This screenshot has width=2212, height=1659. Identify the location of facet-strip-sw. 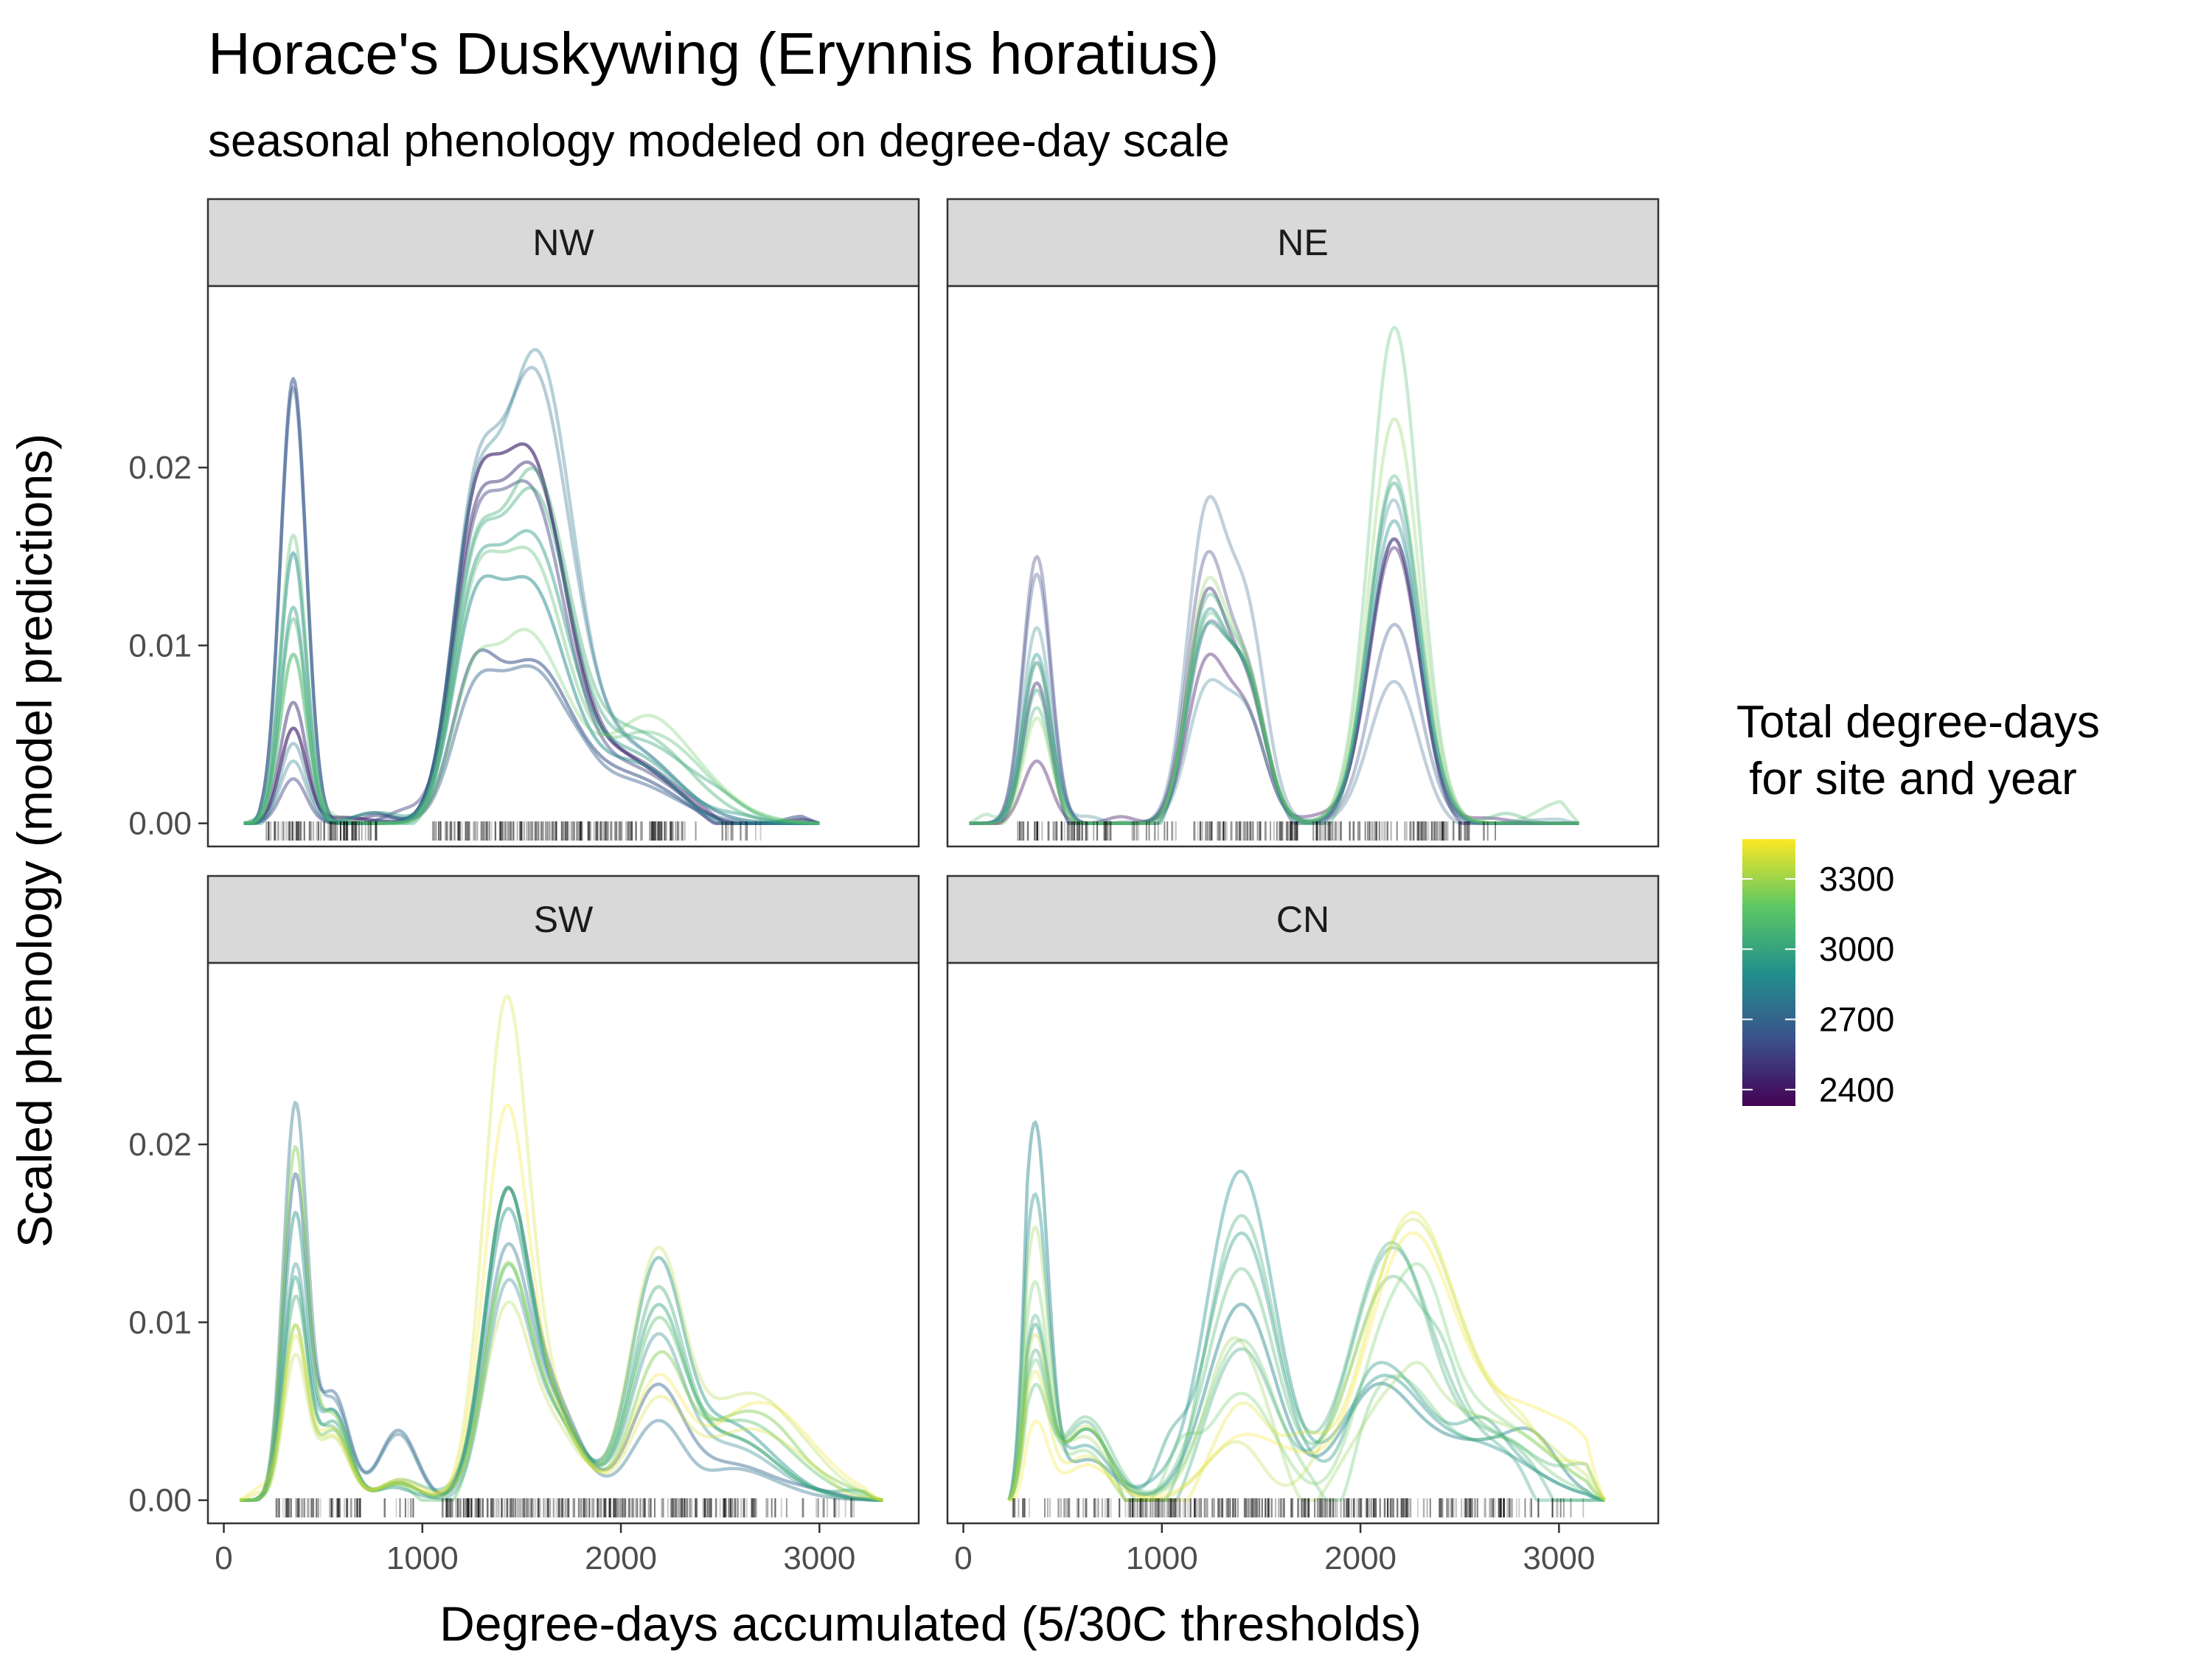
(563, 919).